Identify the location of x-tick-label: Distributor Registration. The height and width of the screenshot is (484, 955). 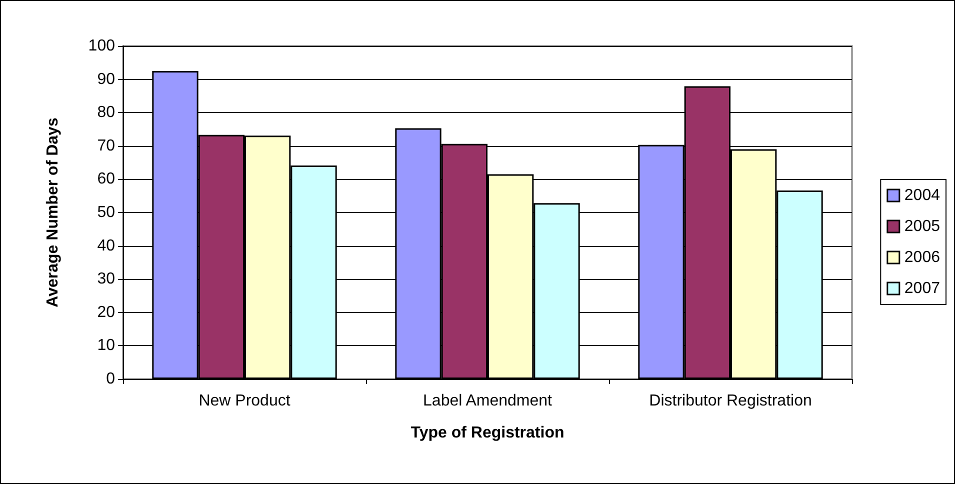
(730, 401).